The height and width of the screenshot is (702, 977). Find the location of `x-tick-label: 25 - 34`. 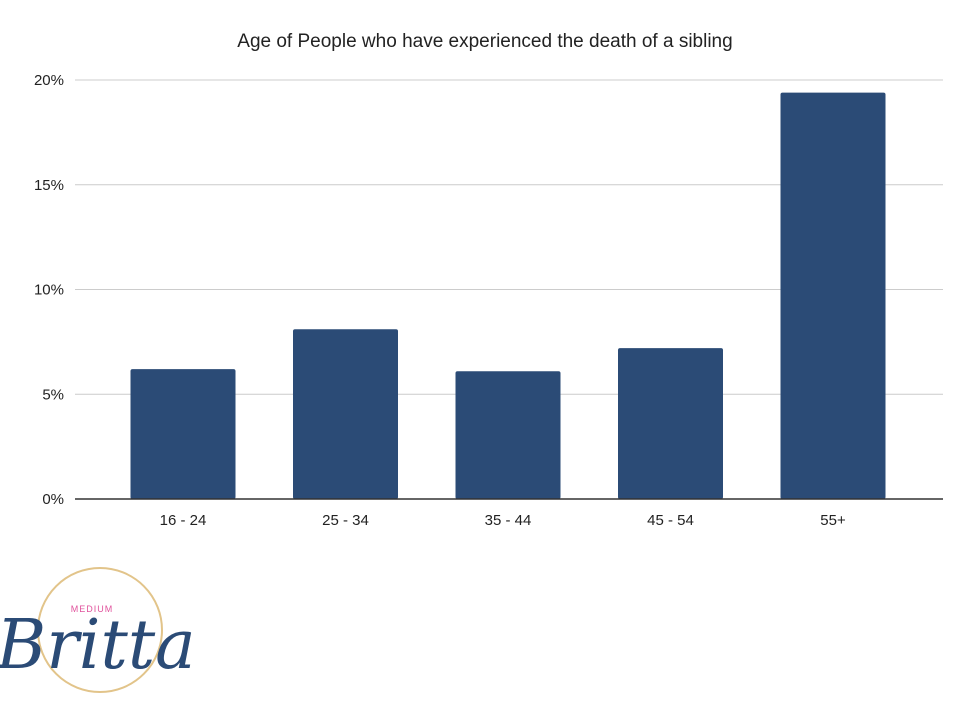

x-tick-label: 25 - 34 is located at coordinates (345, 520).